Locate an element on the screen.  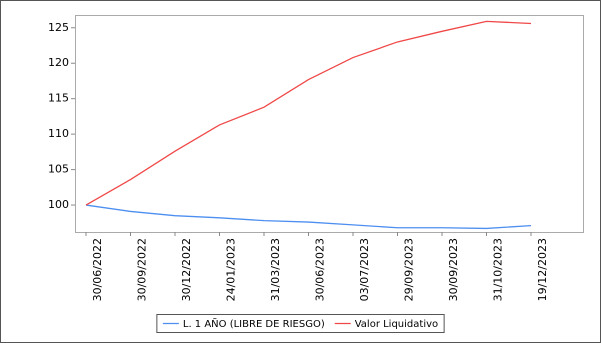
legend-box is located at coordinates (300, 323).